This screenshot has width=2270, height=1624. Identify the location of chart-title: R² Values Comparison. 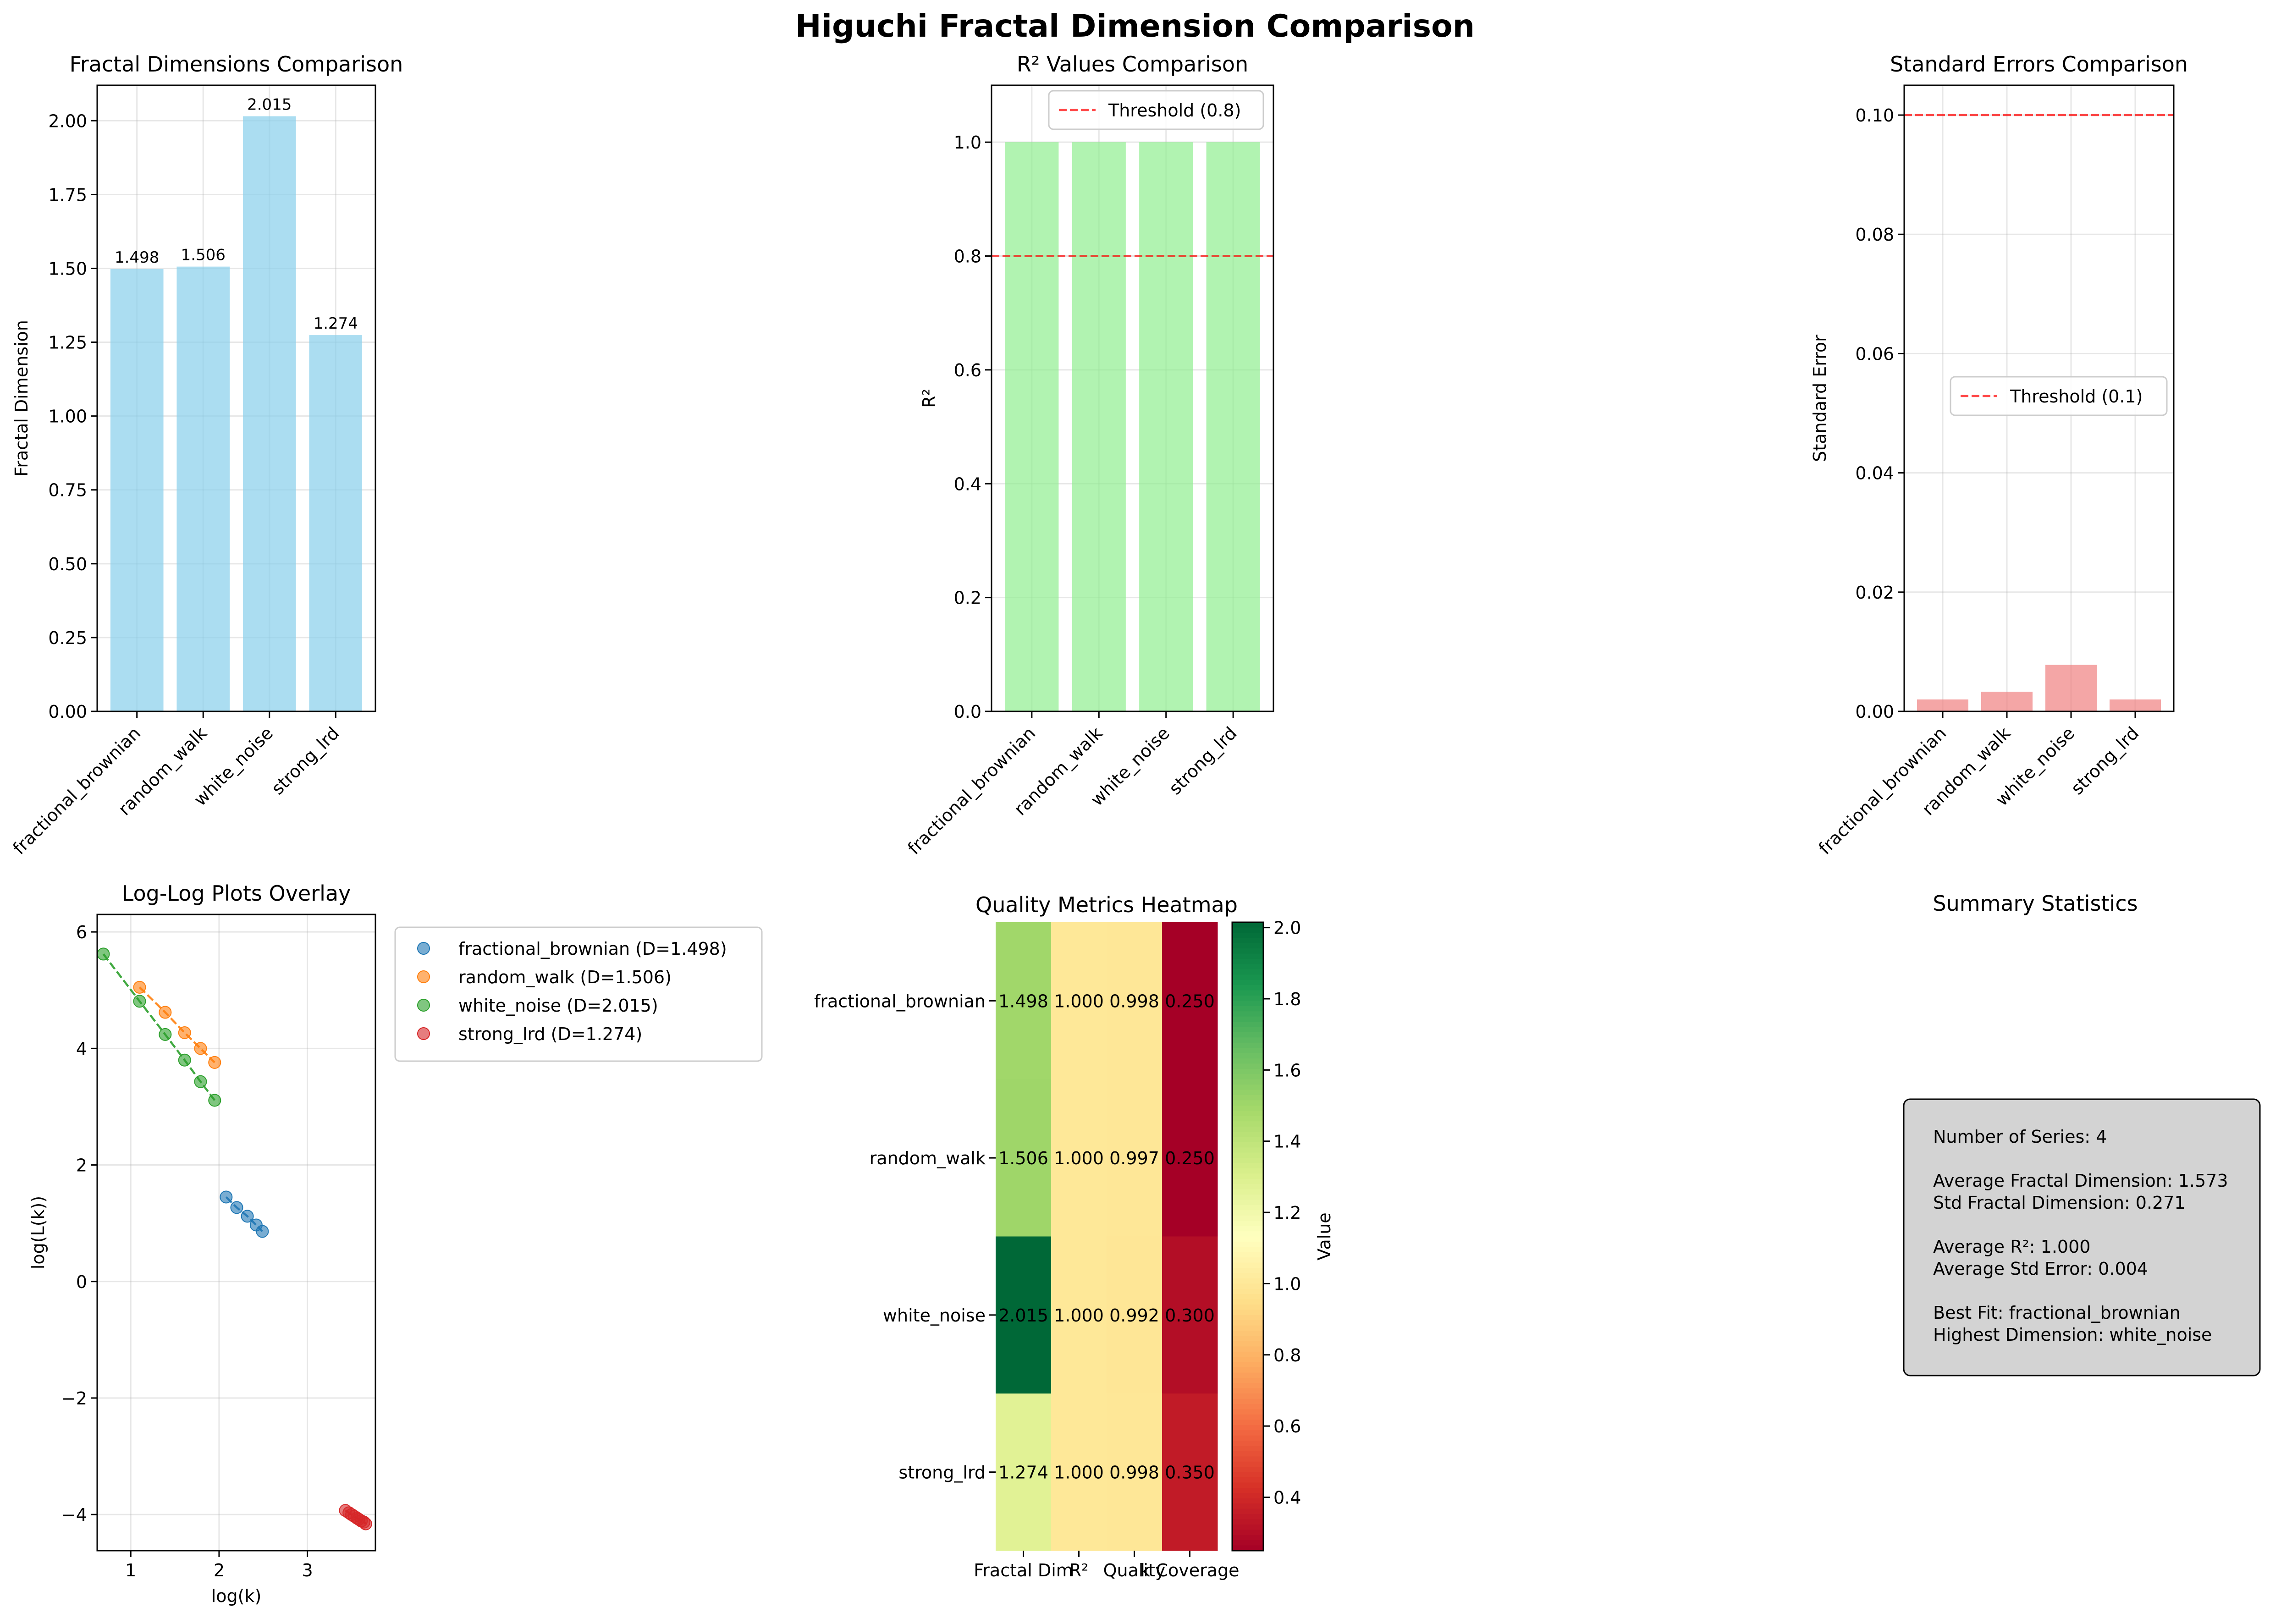
(1133, 64).